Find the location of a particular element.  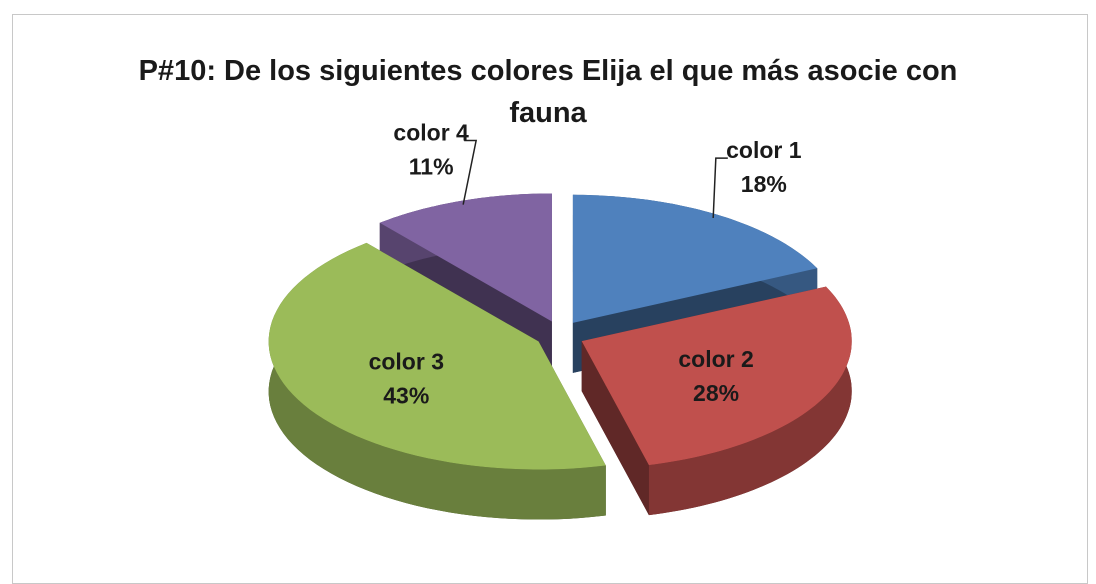

data-label-value: 28% is located at coordinates (716, 393).